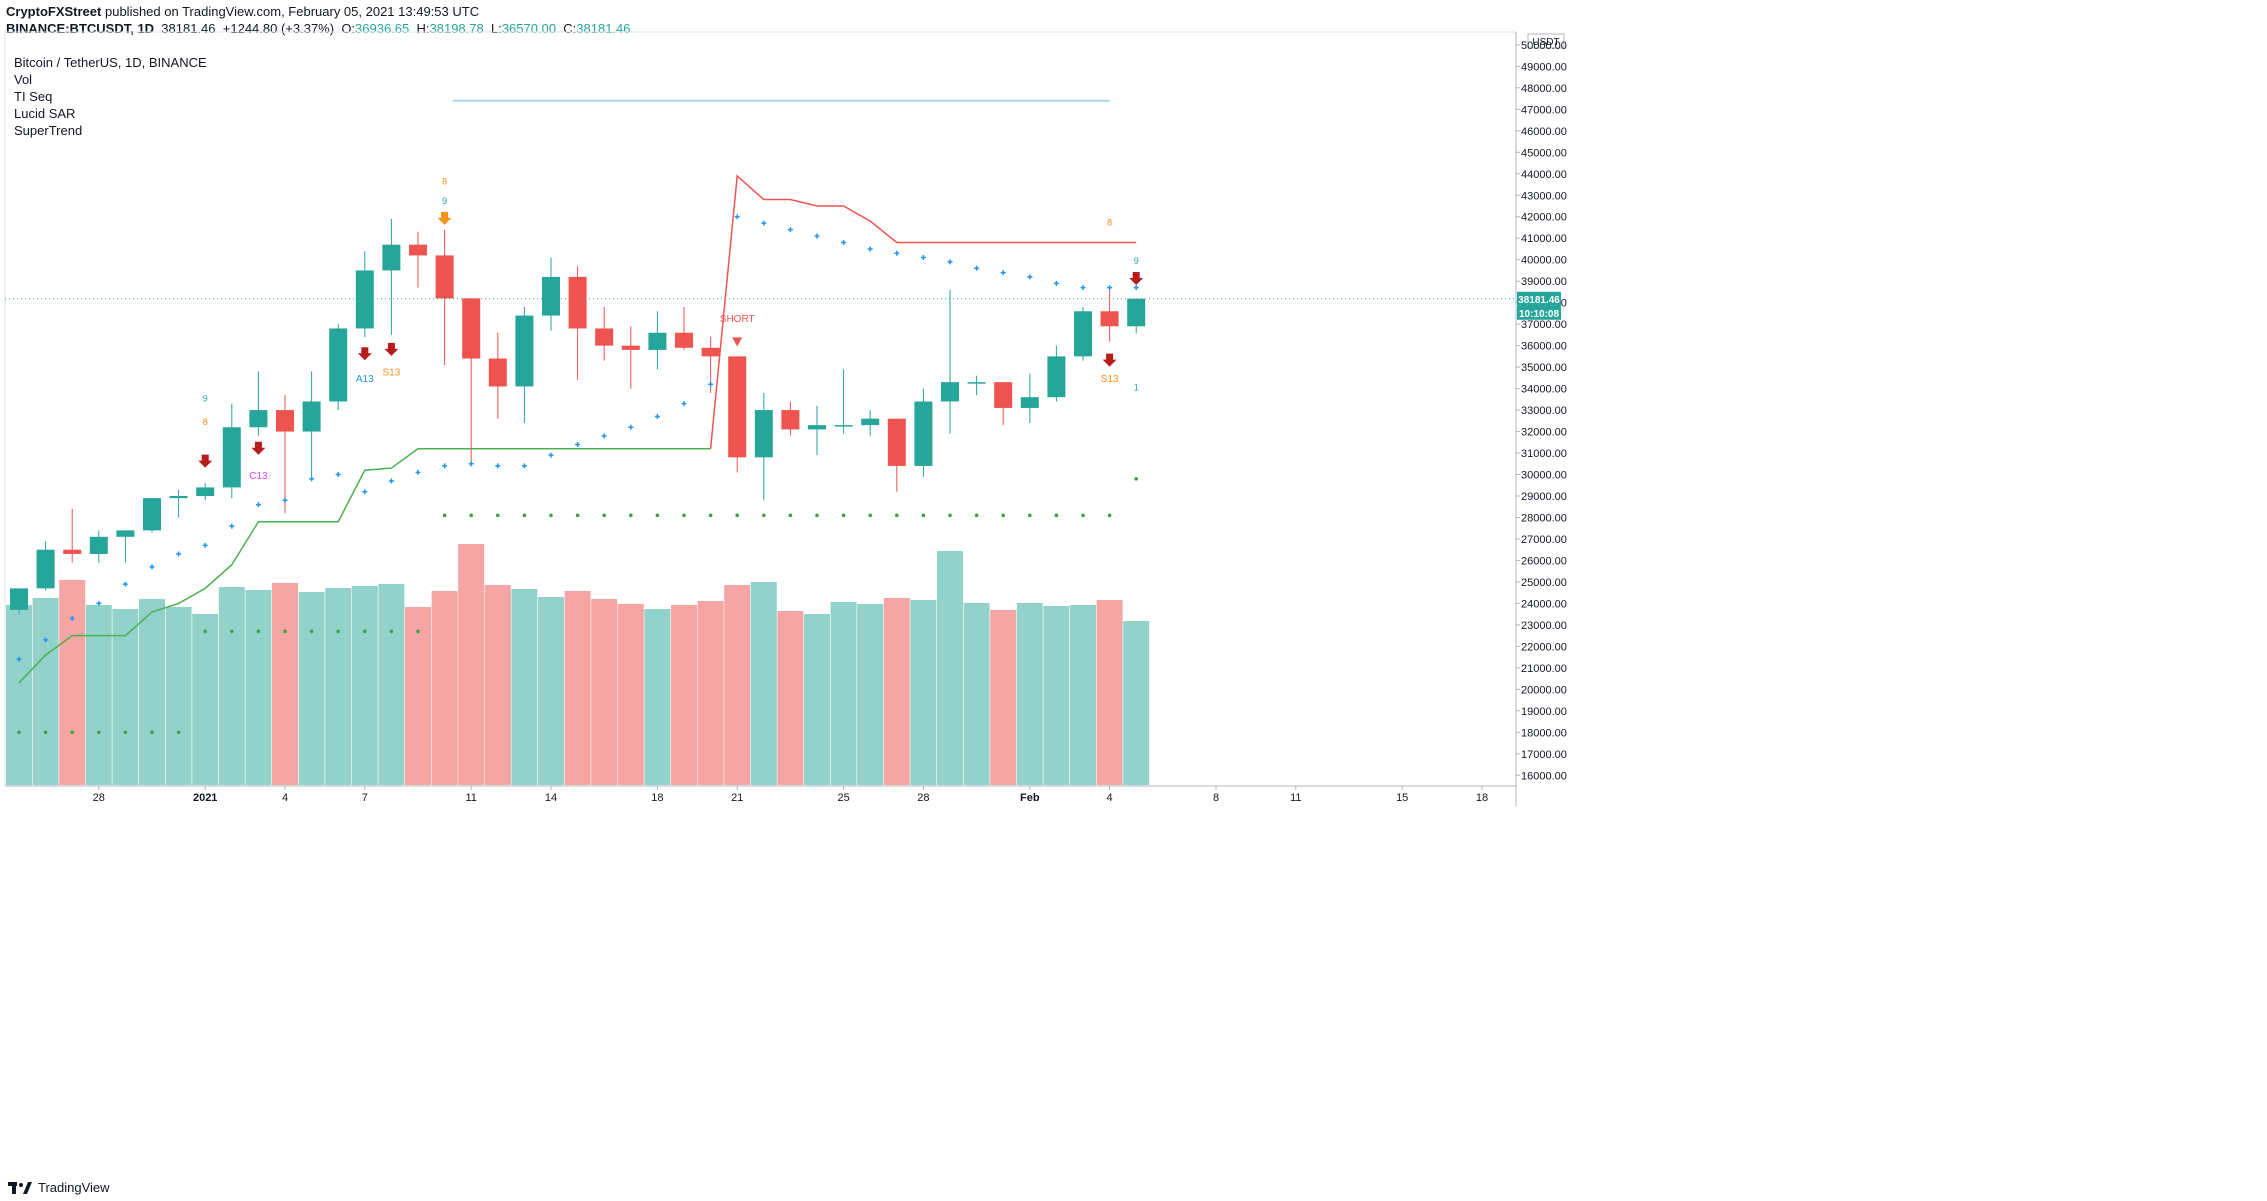 Image resolution: width=2267 pixels, height=1201 pixels. Describe the element at coordinates (23, 79) in the screenshot. I see `legend-item-vol: Vol` at that location.